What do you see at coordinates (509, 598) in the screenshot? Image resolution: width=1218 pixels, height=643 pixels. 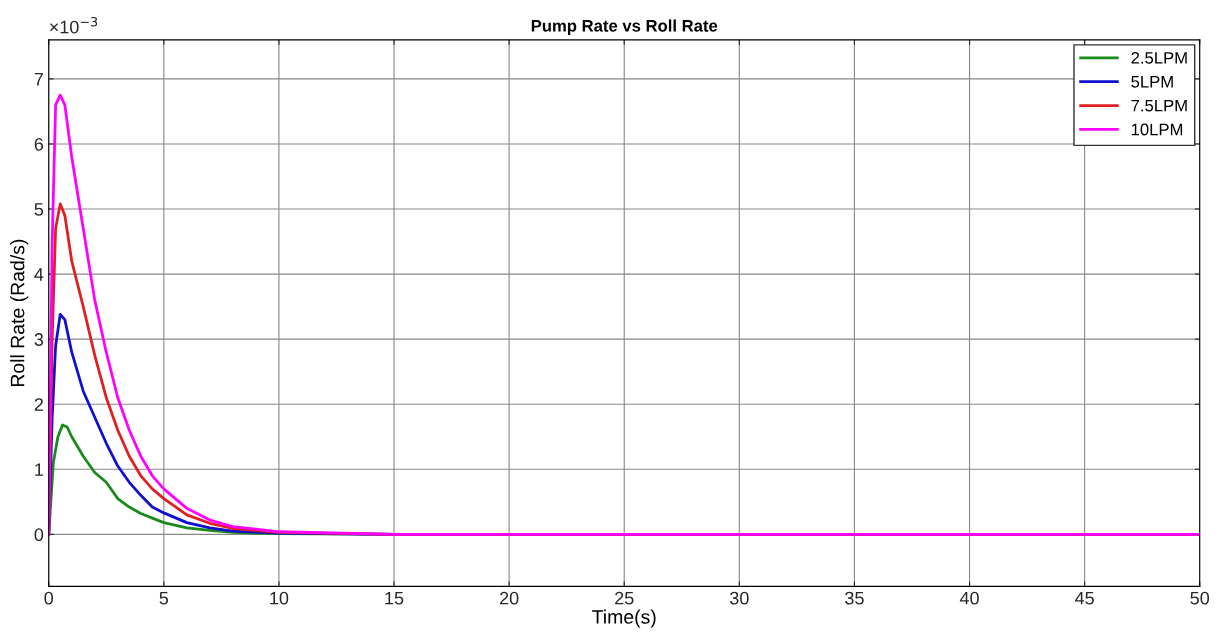 I see `x-tick-label: 20` at bounding box center [509, 598].